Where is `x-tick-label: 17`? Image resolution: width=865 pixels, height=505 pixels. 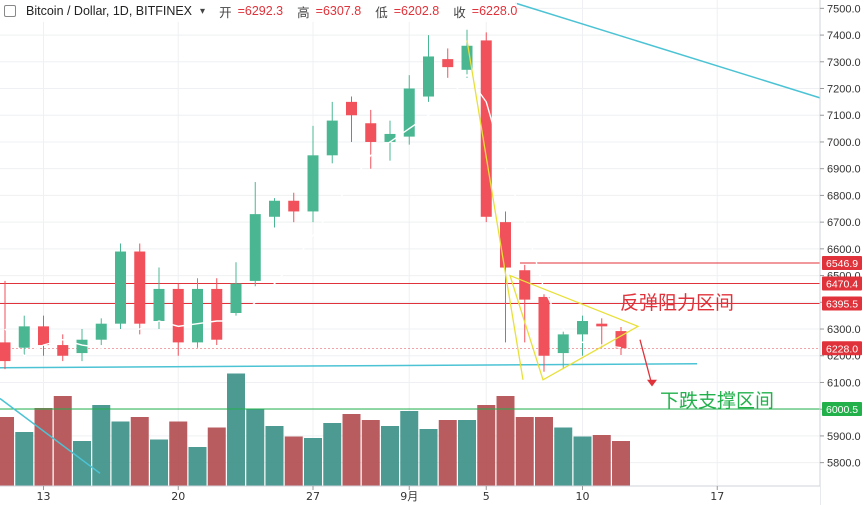
x-tick-label: 17 is located at coordinates (717, 496).